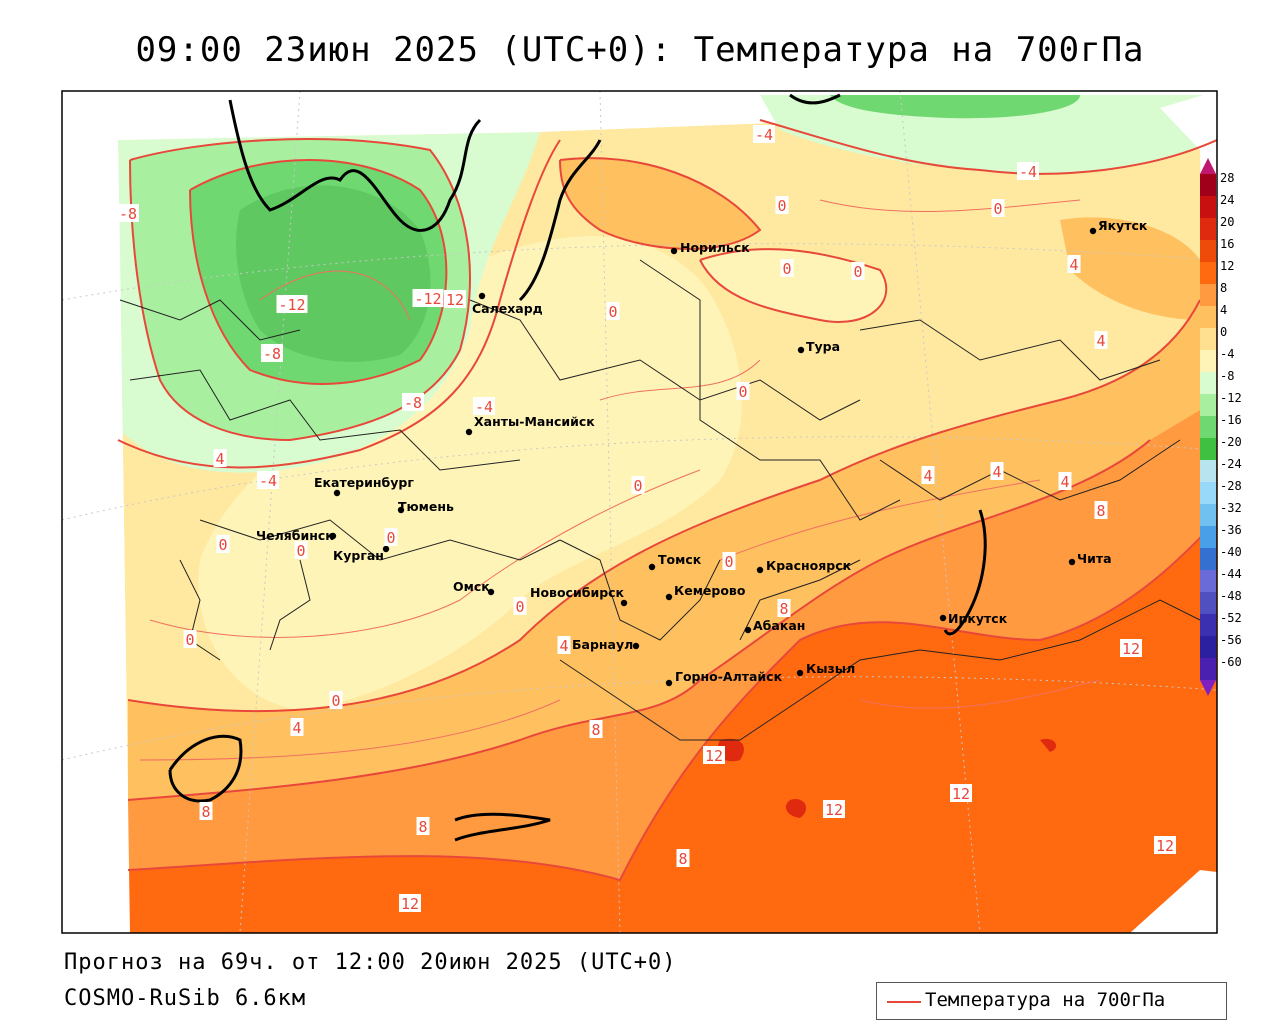 The width and height of the screenshot is (1280, 1024). I want to click on city-label: Якутск, so click(1123, 225).